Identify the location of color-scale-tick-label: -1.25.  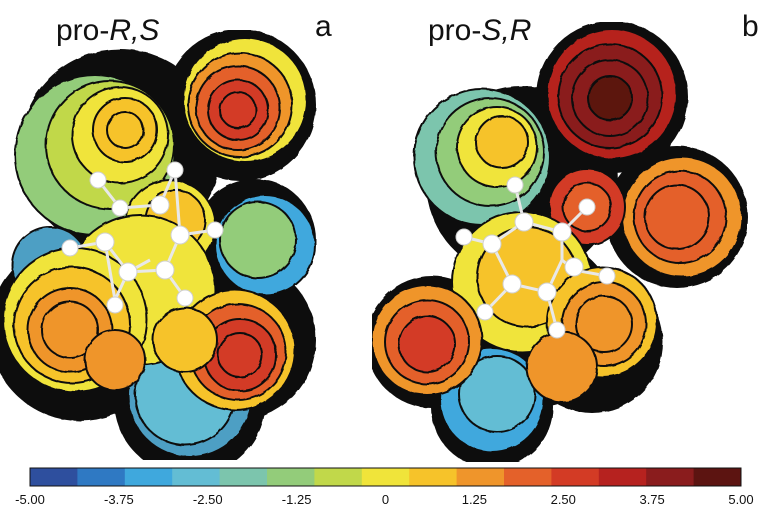
(296, 499).